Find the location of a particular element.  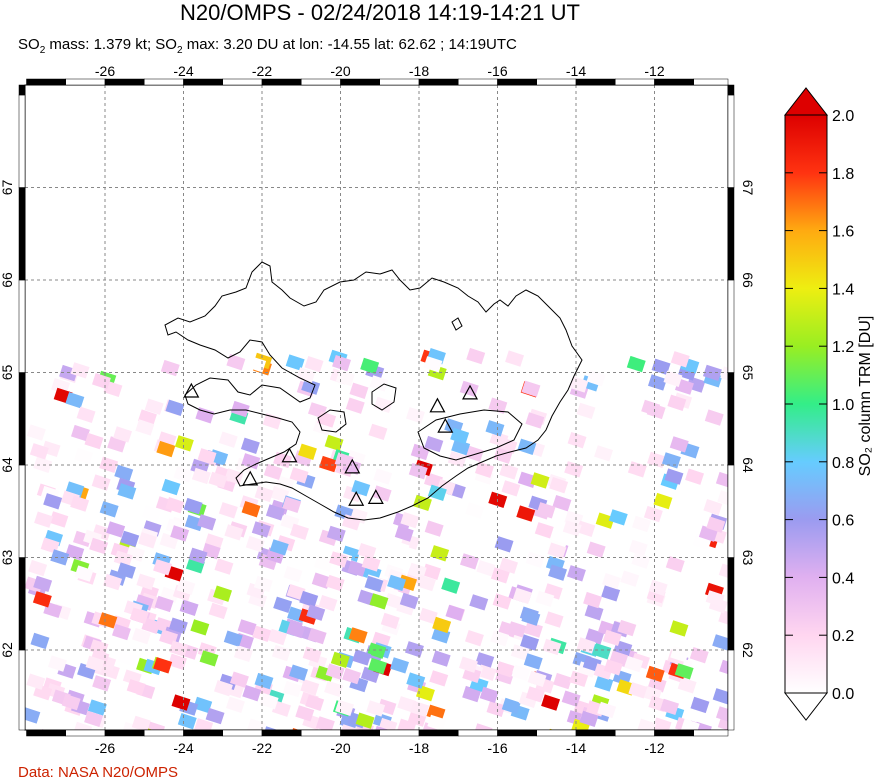

lat-label-left: 66 is located at coordinates (7, 280).